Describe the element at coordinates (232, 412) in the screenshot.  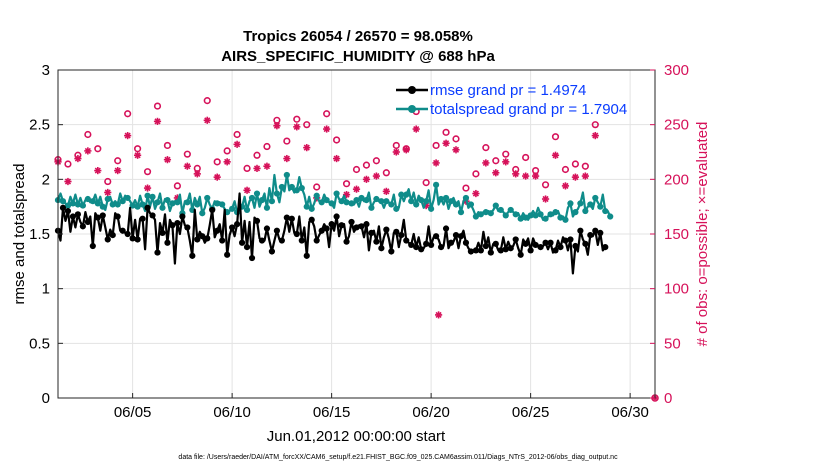
I see `x-tick-label: 06/10` at that location.